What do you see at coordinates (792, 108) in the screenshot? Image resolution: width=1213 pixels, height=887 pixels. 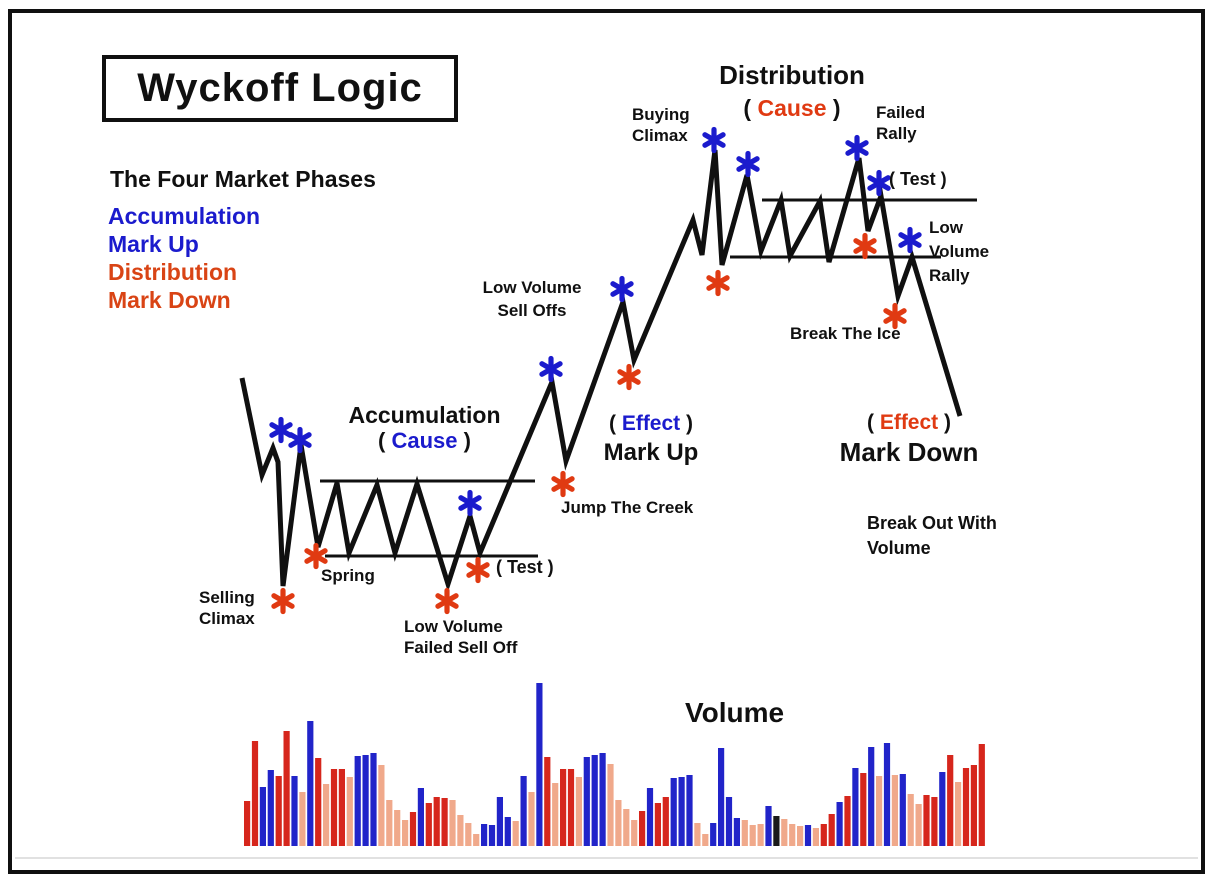 I see `distribution-cause-label: ( Cause )` at bounding box center [792, 108].